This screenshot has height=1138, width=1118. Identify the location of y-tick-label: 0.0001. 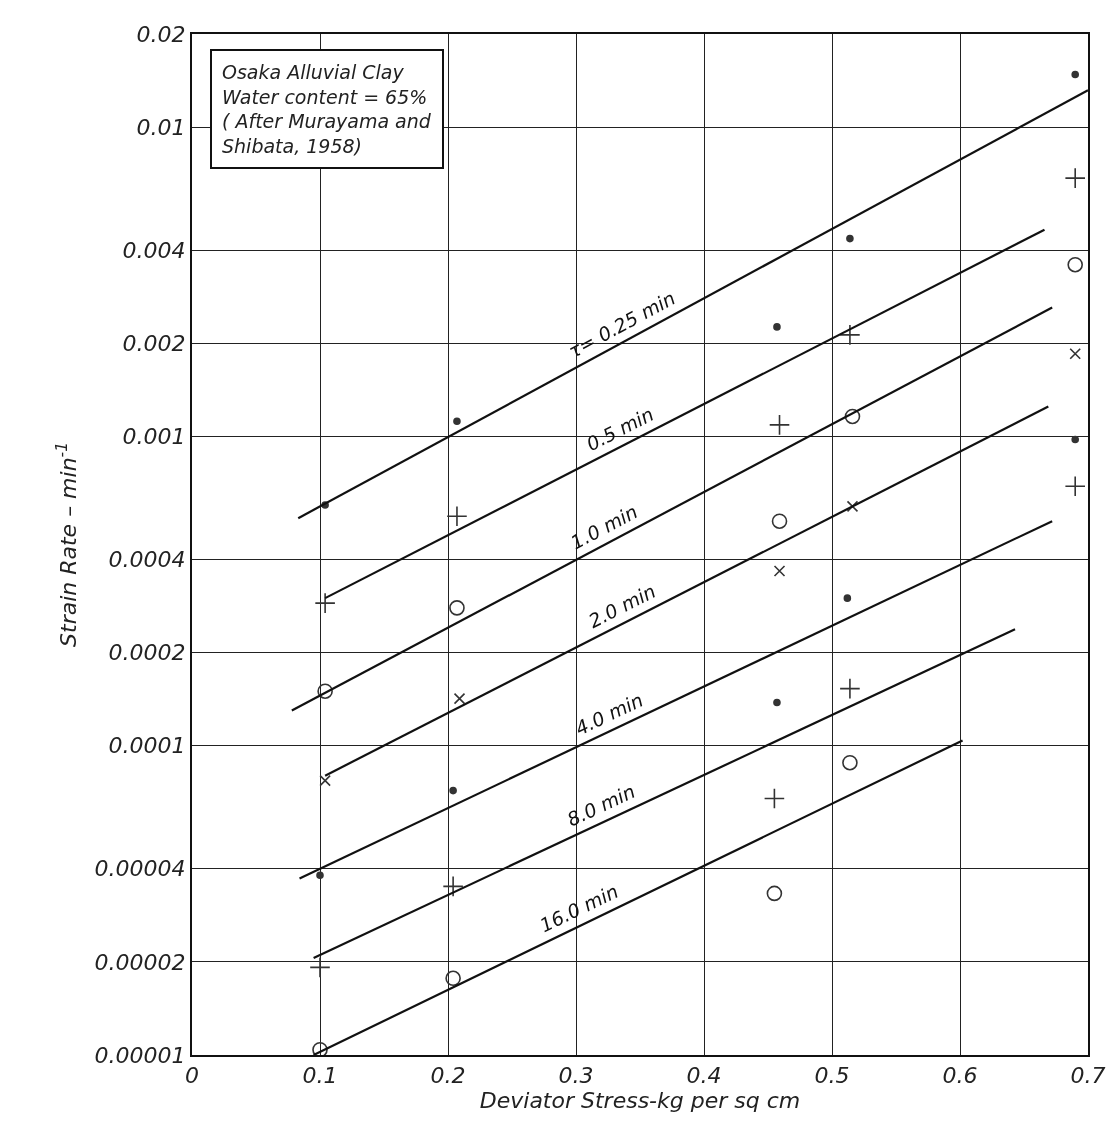
(147, 746).